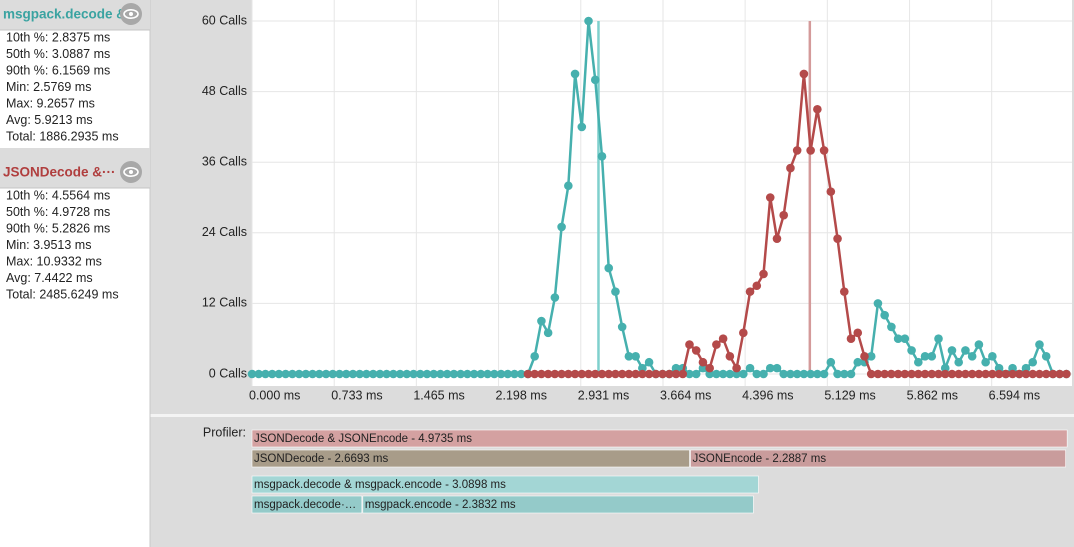 This screenshot has width=1074, height=547. I want to click on y-tick-label: 36 Calls, so click(224, 161).